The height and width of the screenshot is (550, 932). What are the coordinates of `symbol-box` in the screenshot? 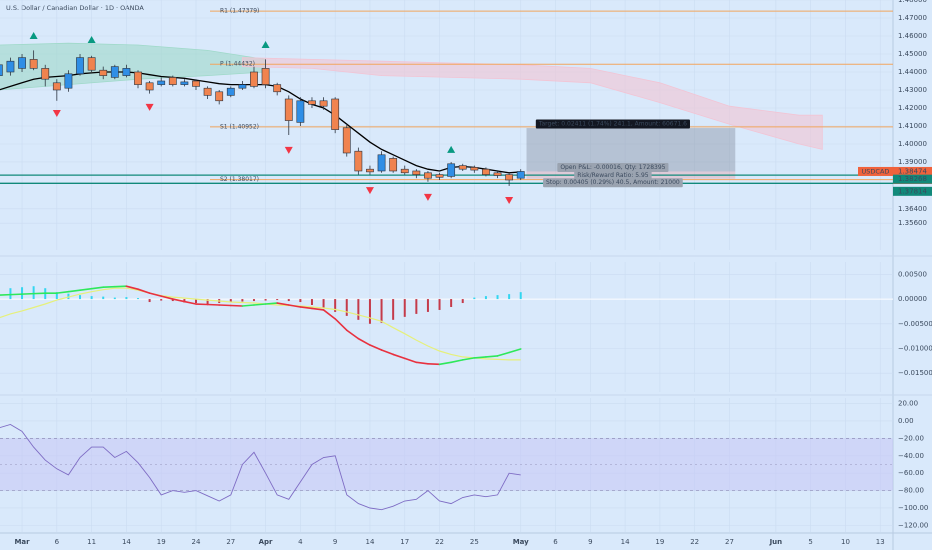 It's located at (875, 171).